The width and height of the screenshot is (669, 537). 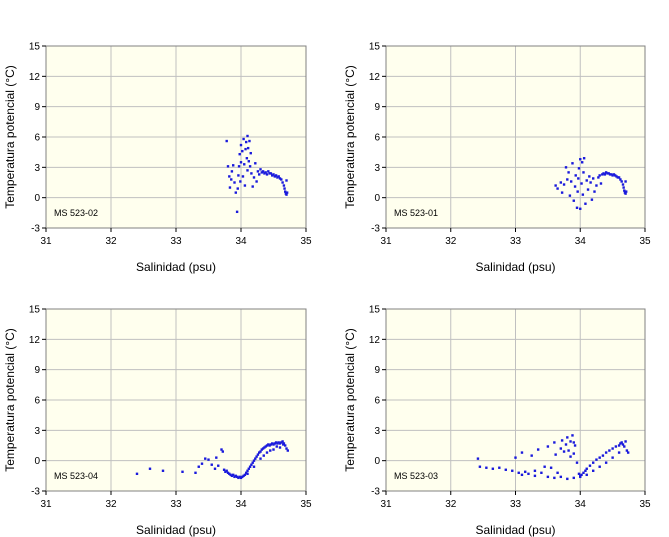 What do you see at coordinates (377, 461) in the screenshot?
I see `y-tick-label: 0` at bounding box center [377, 461].